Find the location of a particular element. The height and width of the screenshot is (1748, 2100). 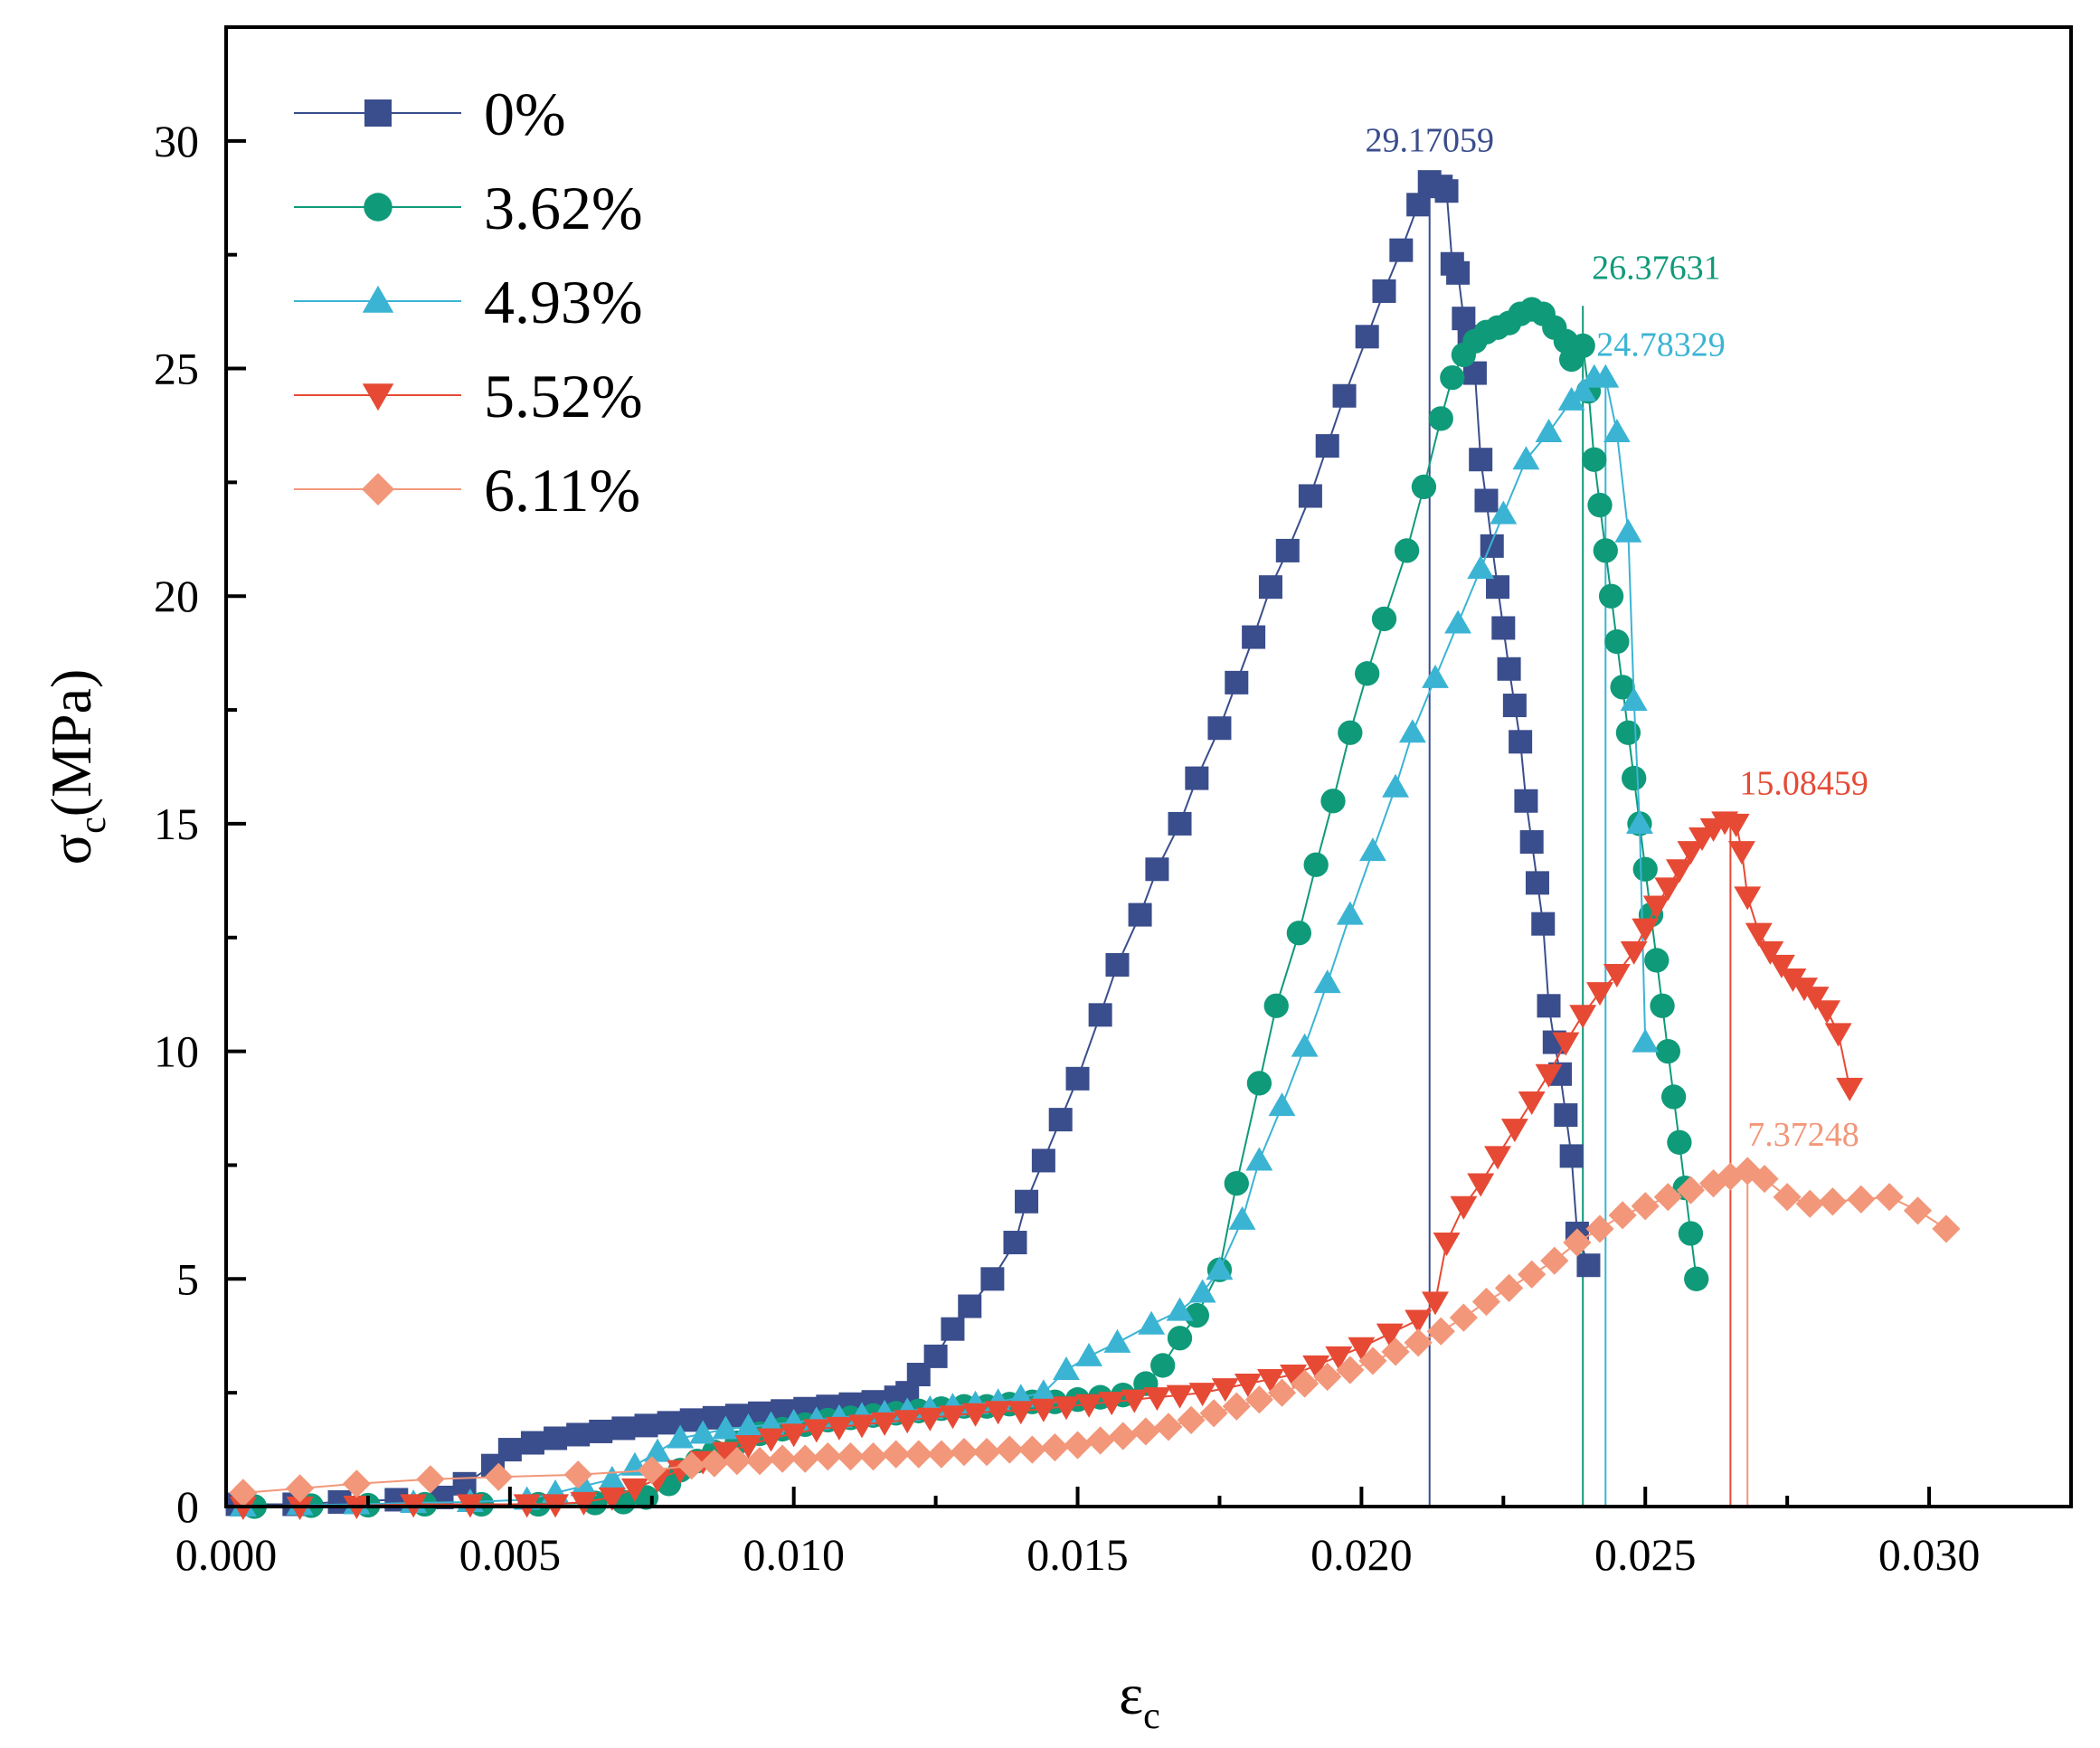

legend-item: 0% is located at coordinates (430, 114).